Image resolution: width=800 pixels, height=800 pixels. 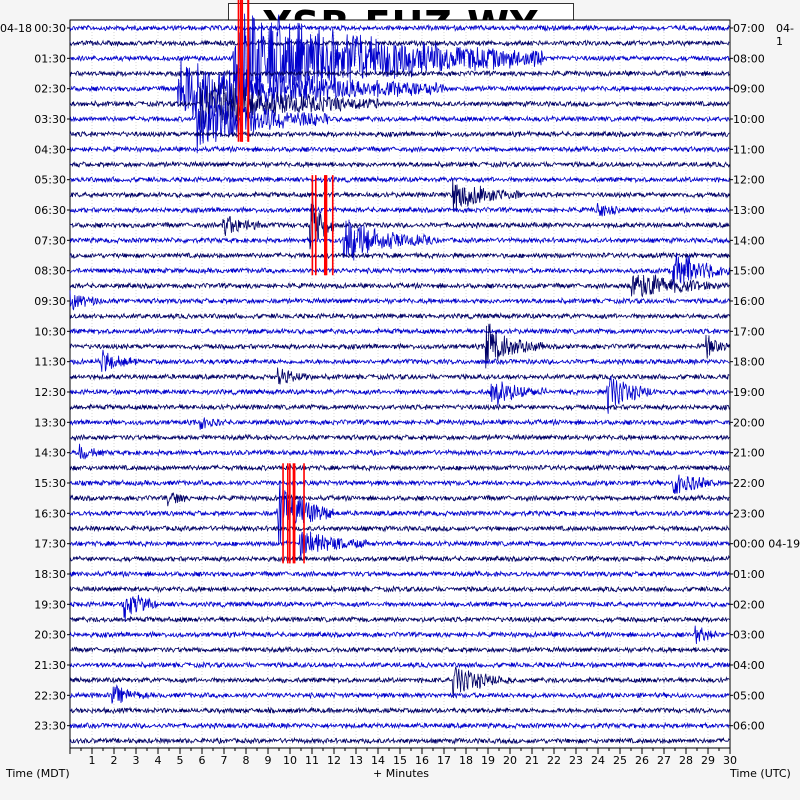 I want to click on y-right-tick-label: 09:00, so click(x=749, y=89).